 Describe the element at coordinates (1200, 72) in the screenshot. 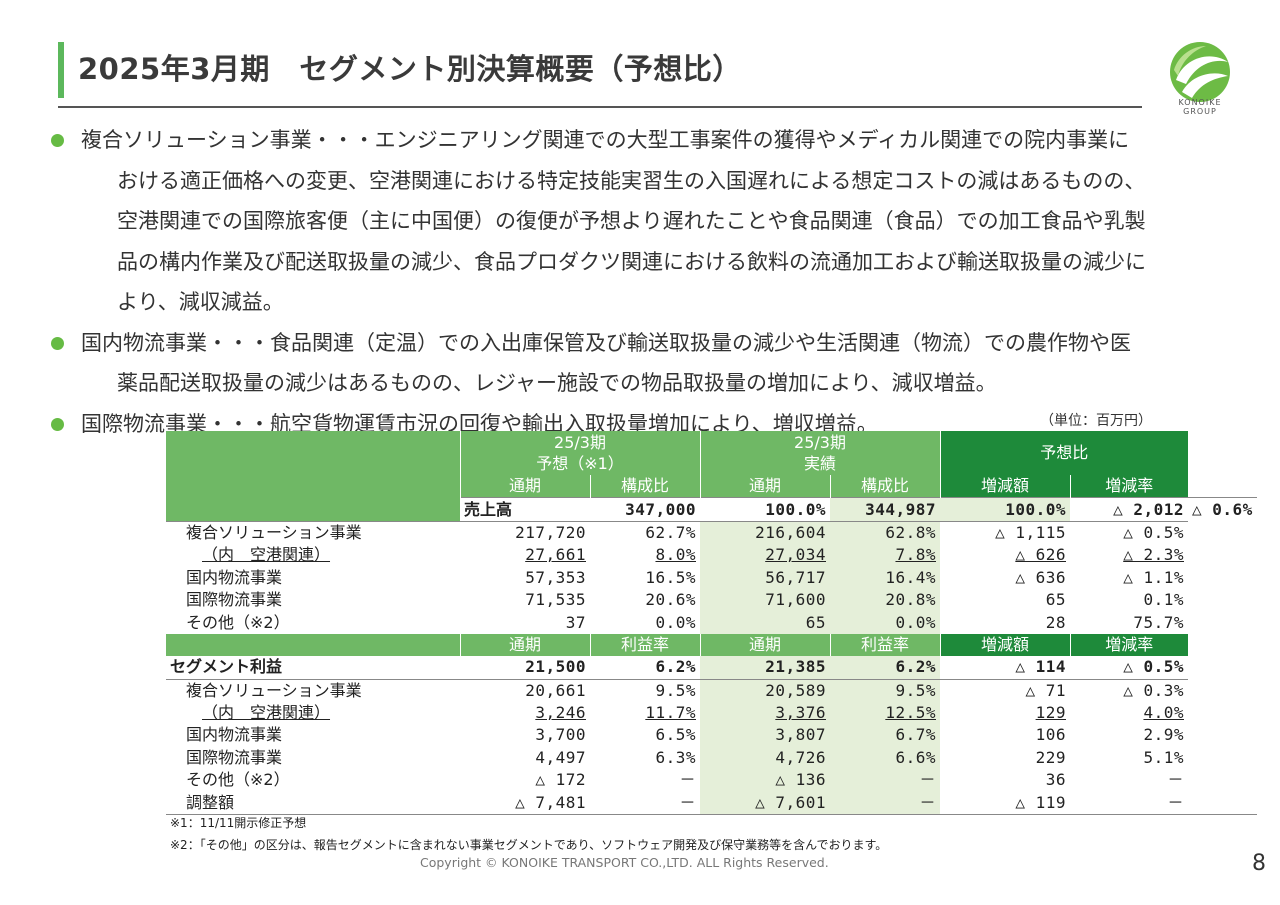

I see `konoike-logo-icon` at that location.